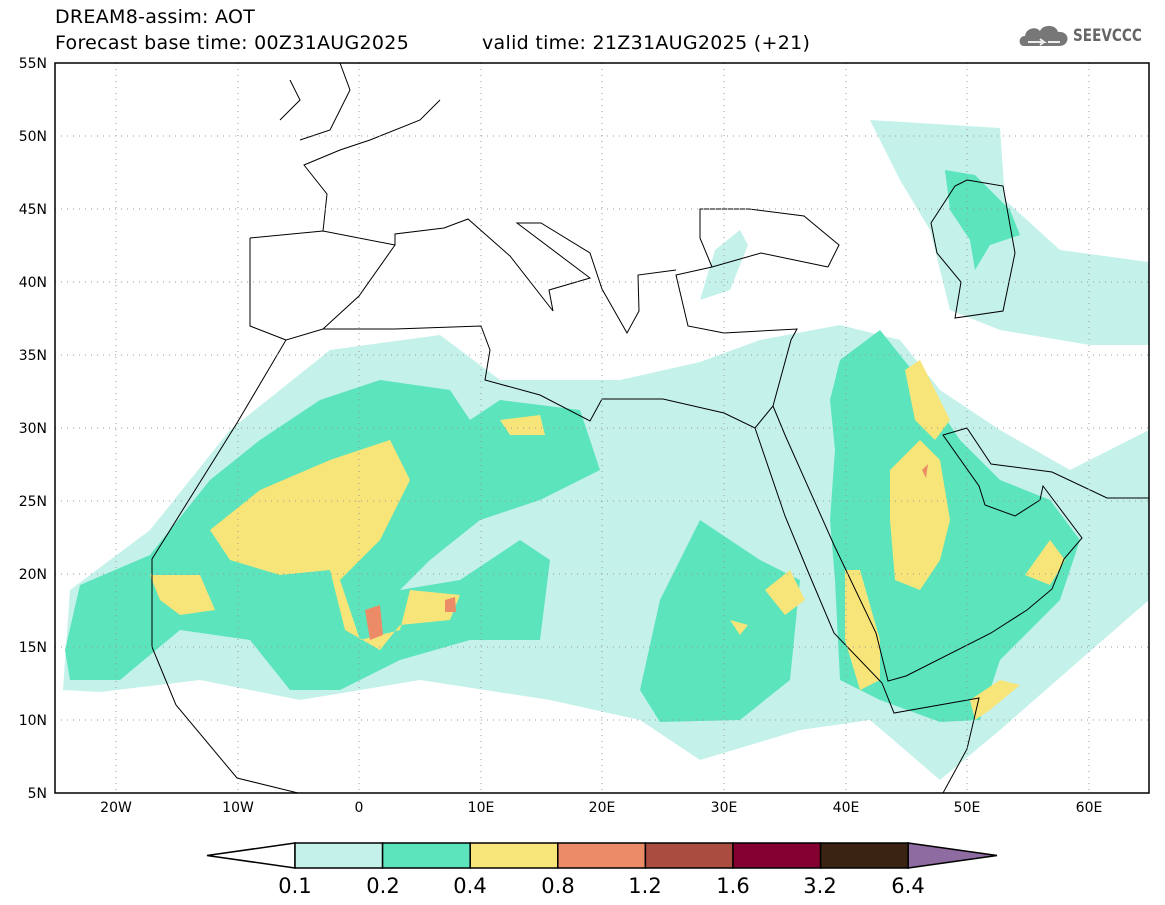 Image resolution: width=1165 pixels, height=905 pixels. I want to click on arabia-coastline, so click(960, 543).